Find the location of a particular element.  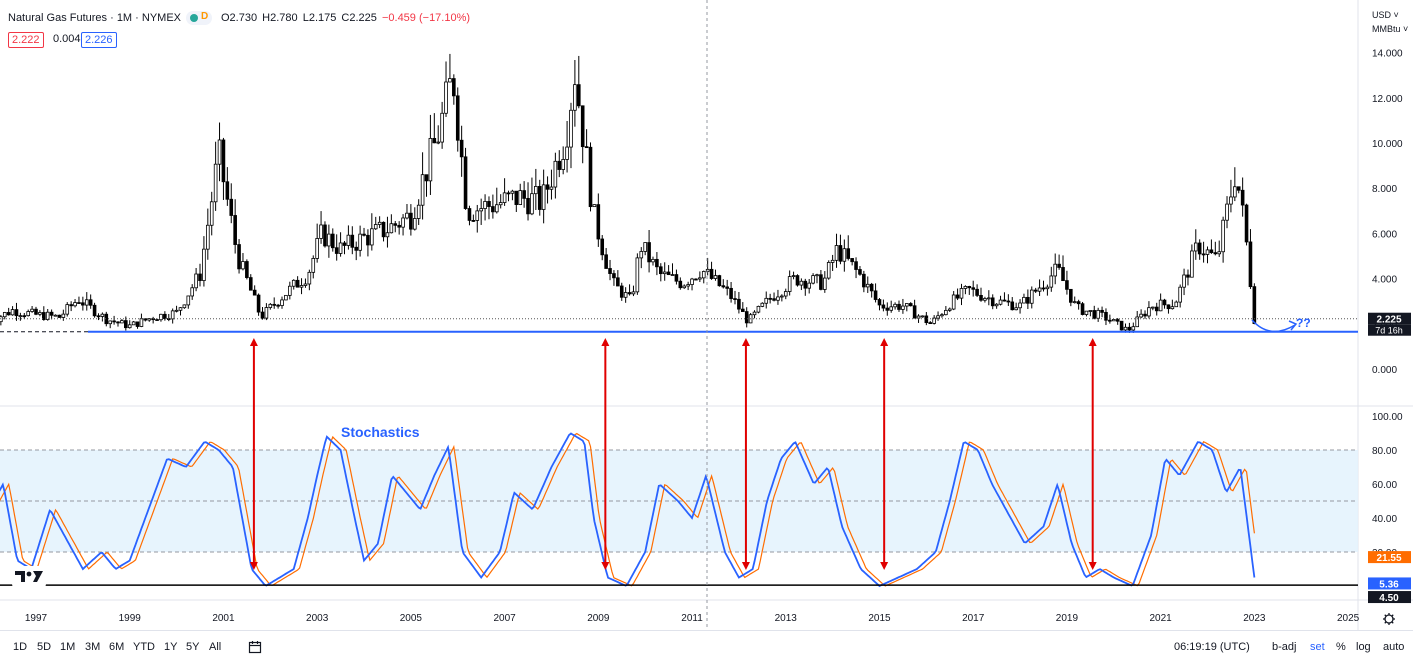

percent-toggle: % is located at coordinates (1341, 647).